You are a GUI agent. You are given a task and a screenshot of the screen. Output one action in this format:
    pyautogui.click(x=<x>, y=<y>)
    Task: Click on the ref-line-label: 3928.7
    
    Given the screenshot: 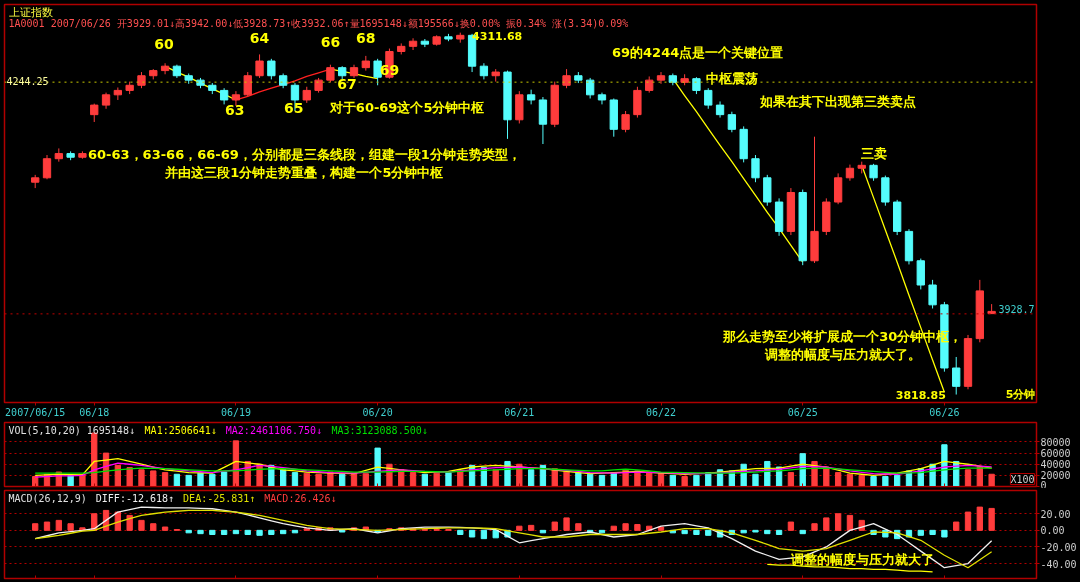 What is the action you would take?
    pyautogui.click(x=1016, y=309)
    